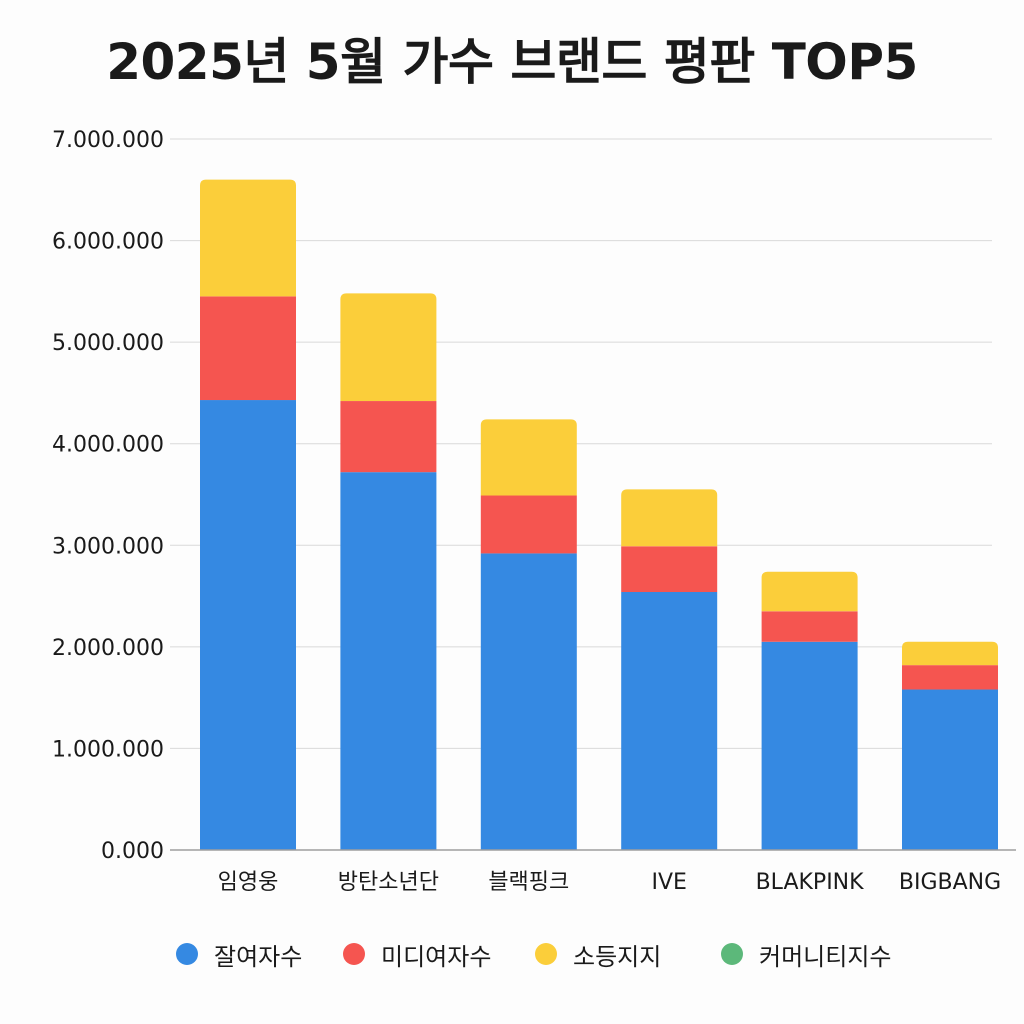  What do you see at coordinates (108, 648) in the screenshot?
I see `y-tick-label: 2.000.000` at bounding box center [108, 648].